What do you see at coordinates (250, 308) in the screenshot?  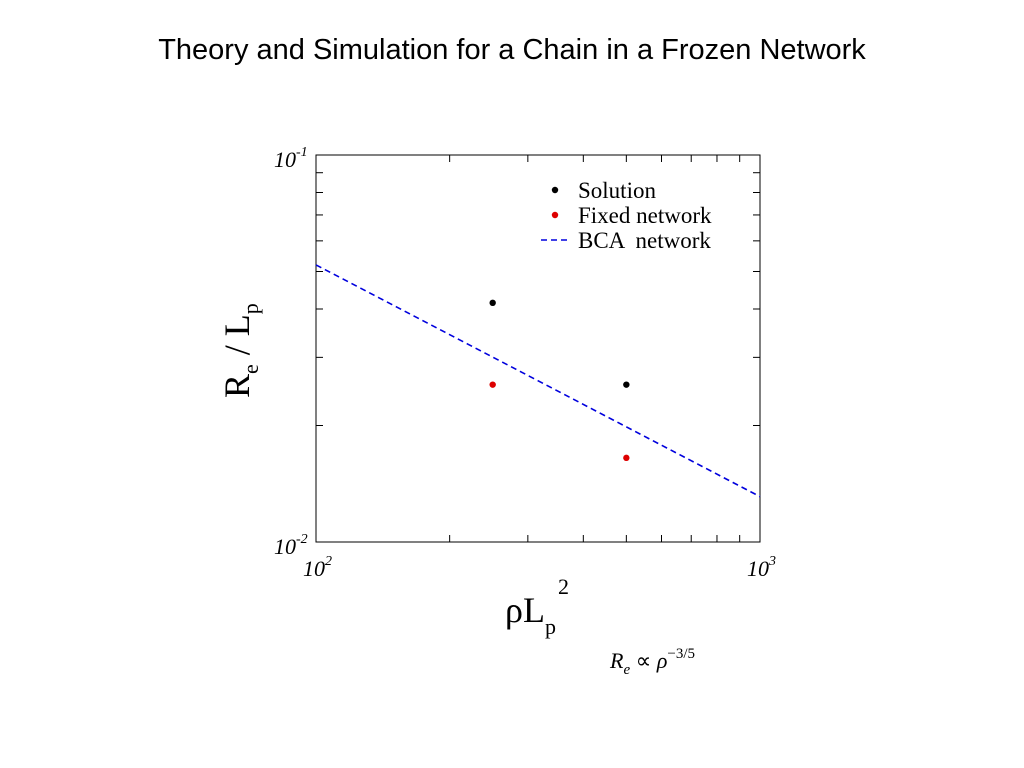 I see `y-title-subscript-2: p` at bounding box center [250, 308].